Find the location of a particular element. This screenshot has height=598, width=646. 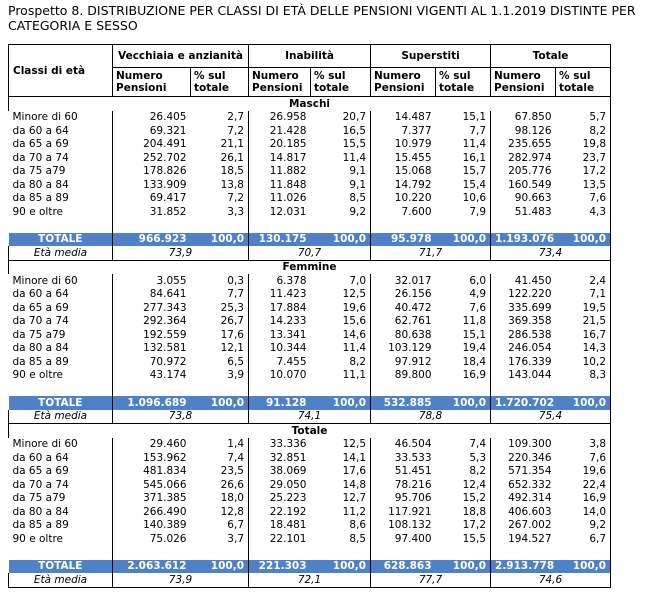

cell: 652.332 is located at coordinates (523, 485).